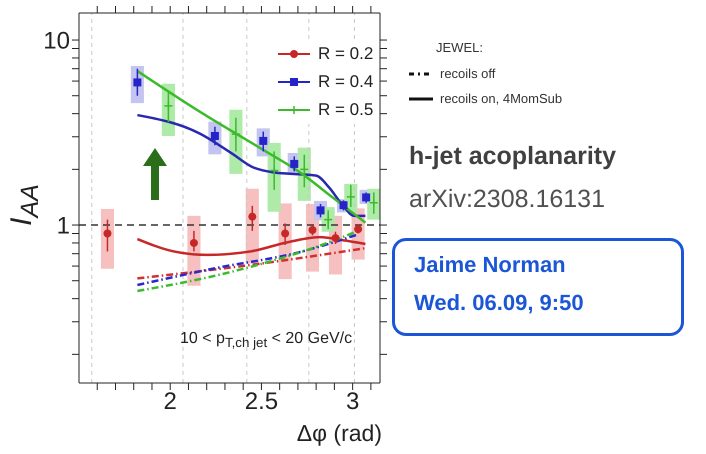 This screenshot has width=706, height=454. I want to click on annotation: 10 < p$_{T,ch jet}$ < 20 GeV/c, so click(266, 340).